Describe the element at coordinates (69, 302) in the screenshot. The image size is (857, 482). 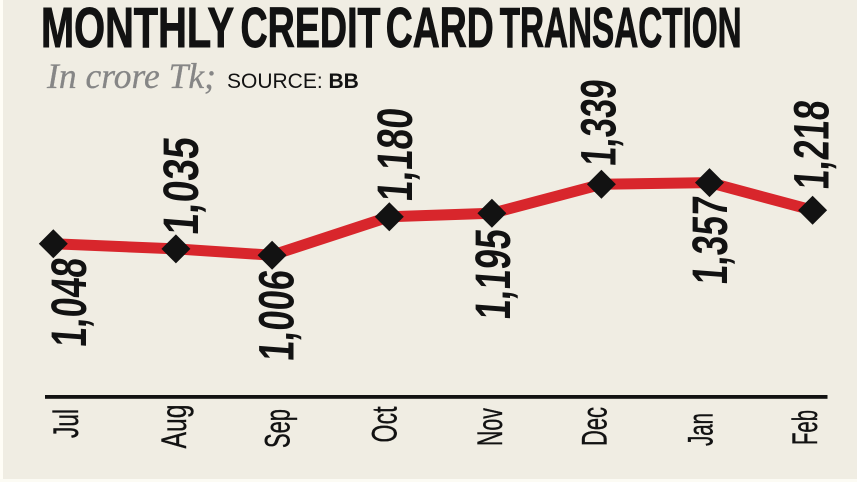
I see `svg-text: 1,048` at that location.